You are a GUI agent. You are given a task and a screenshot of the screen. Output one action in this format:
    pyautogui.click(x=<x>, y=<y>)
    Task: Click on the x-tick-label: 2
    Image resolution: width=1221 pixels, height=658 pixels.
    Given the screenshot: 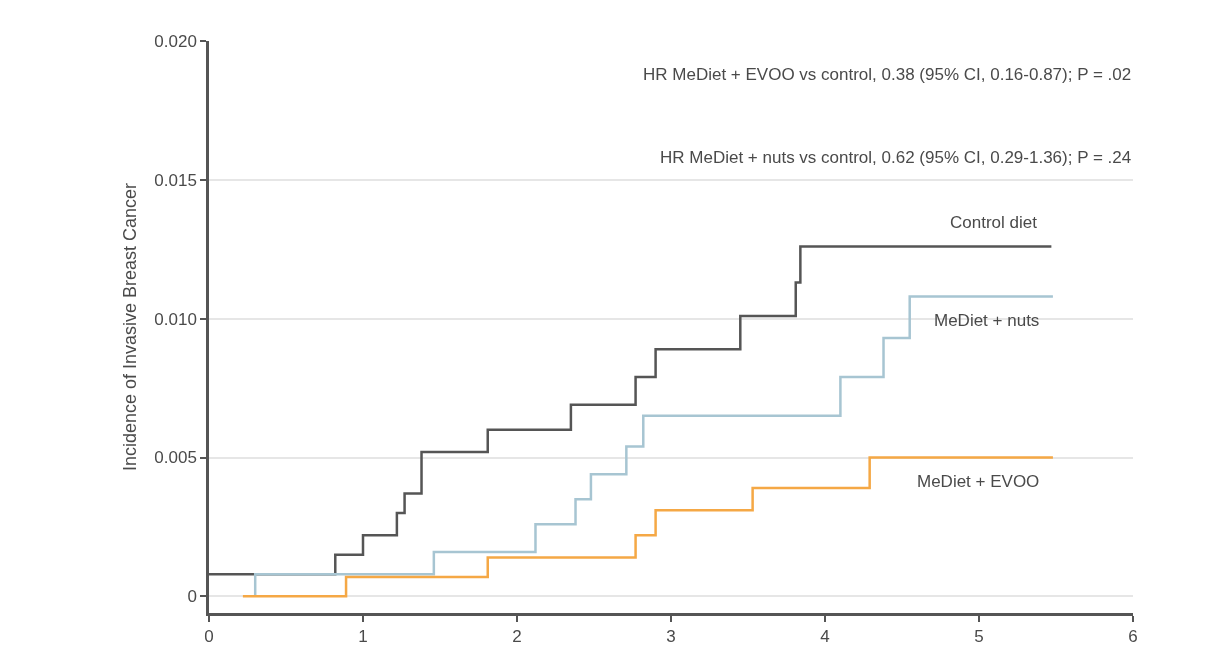 What is the action you would take?
    pyautogui.click(x=517, y=637)
    